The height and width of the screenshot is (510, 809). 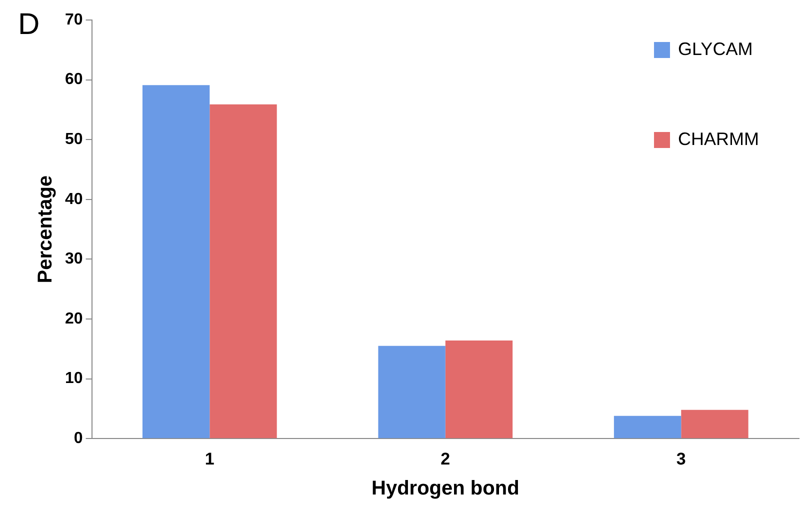 What do you see at coordinates (446, 489) in the screenshot?
I see `x-axis-title: Hydrogen bond` at bounding box center [446, 489].